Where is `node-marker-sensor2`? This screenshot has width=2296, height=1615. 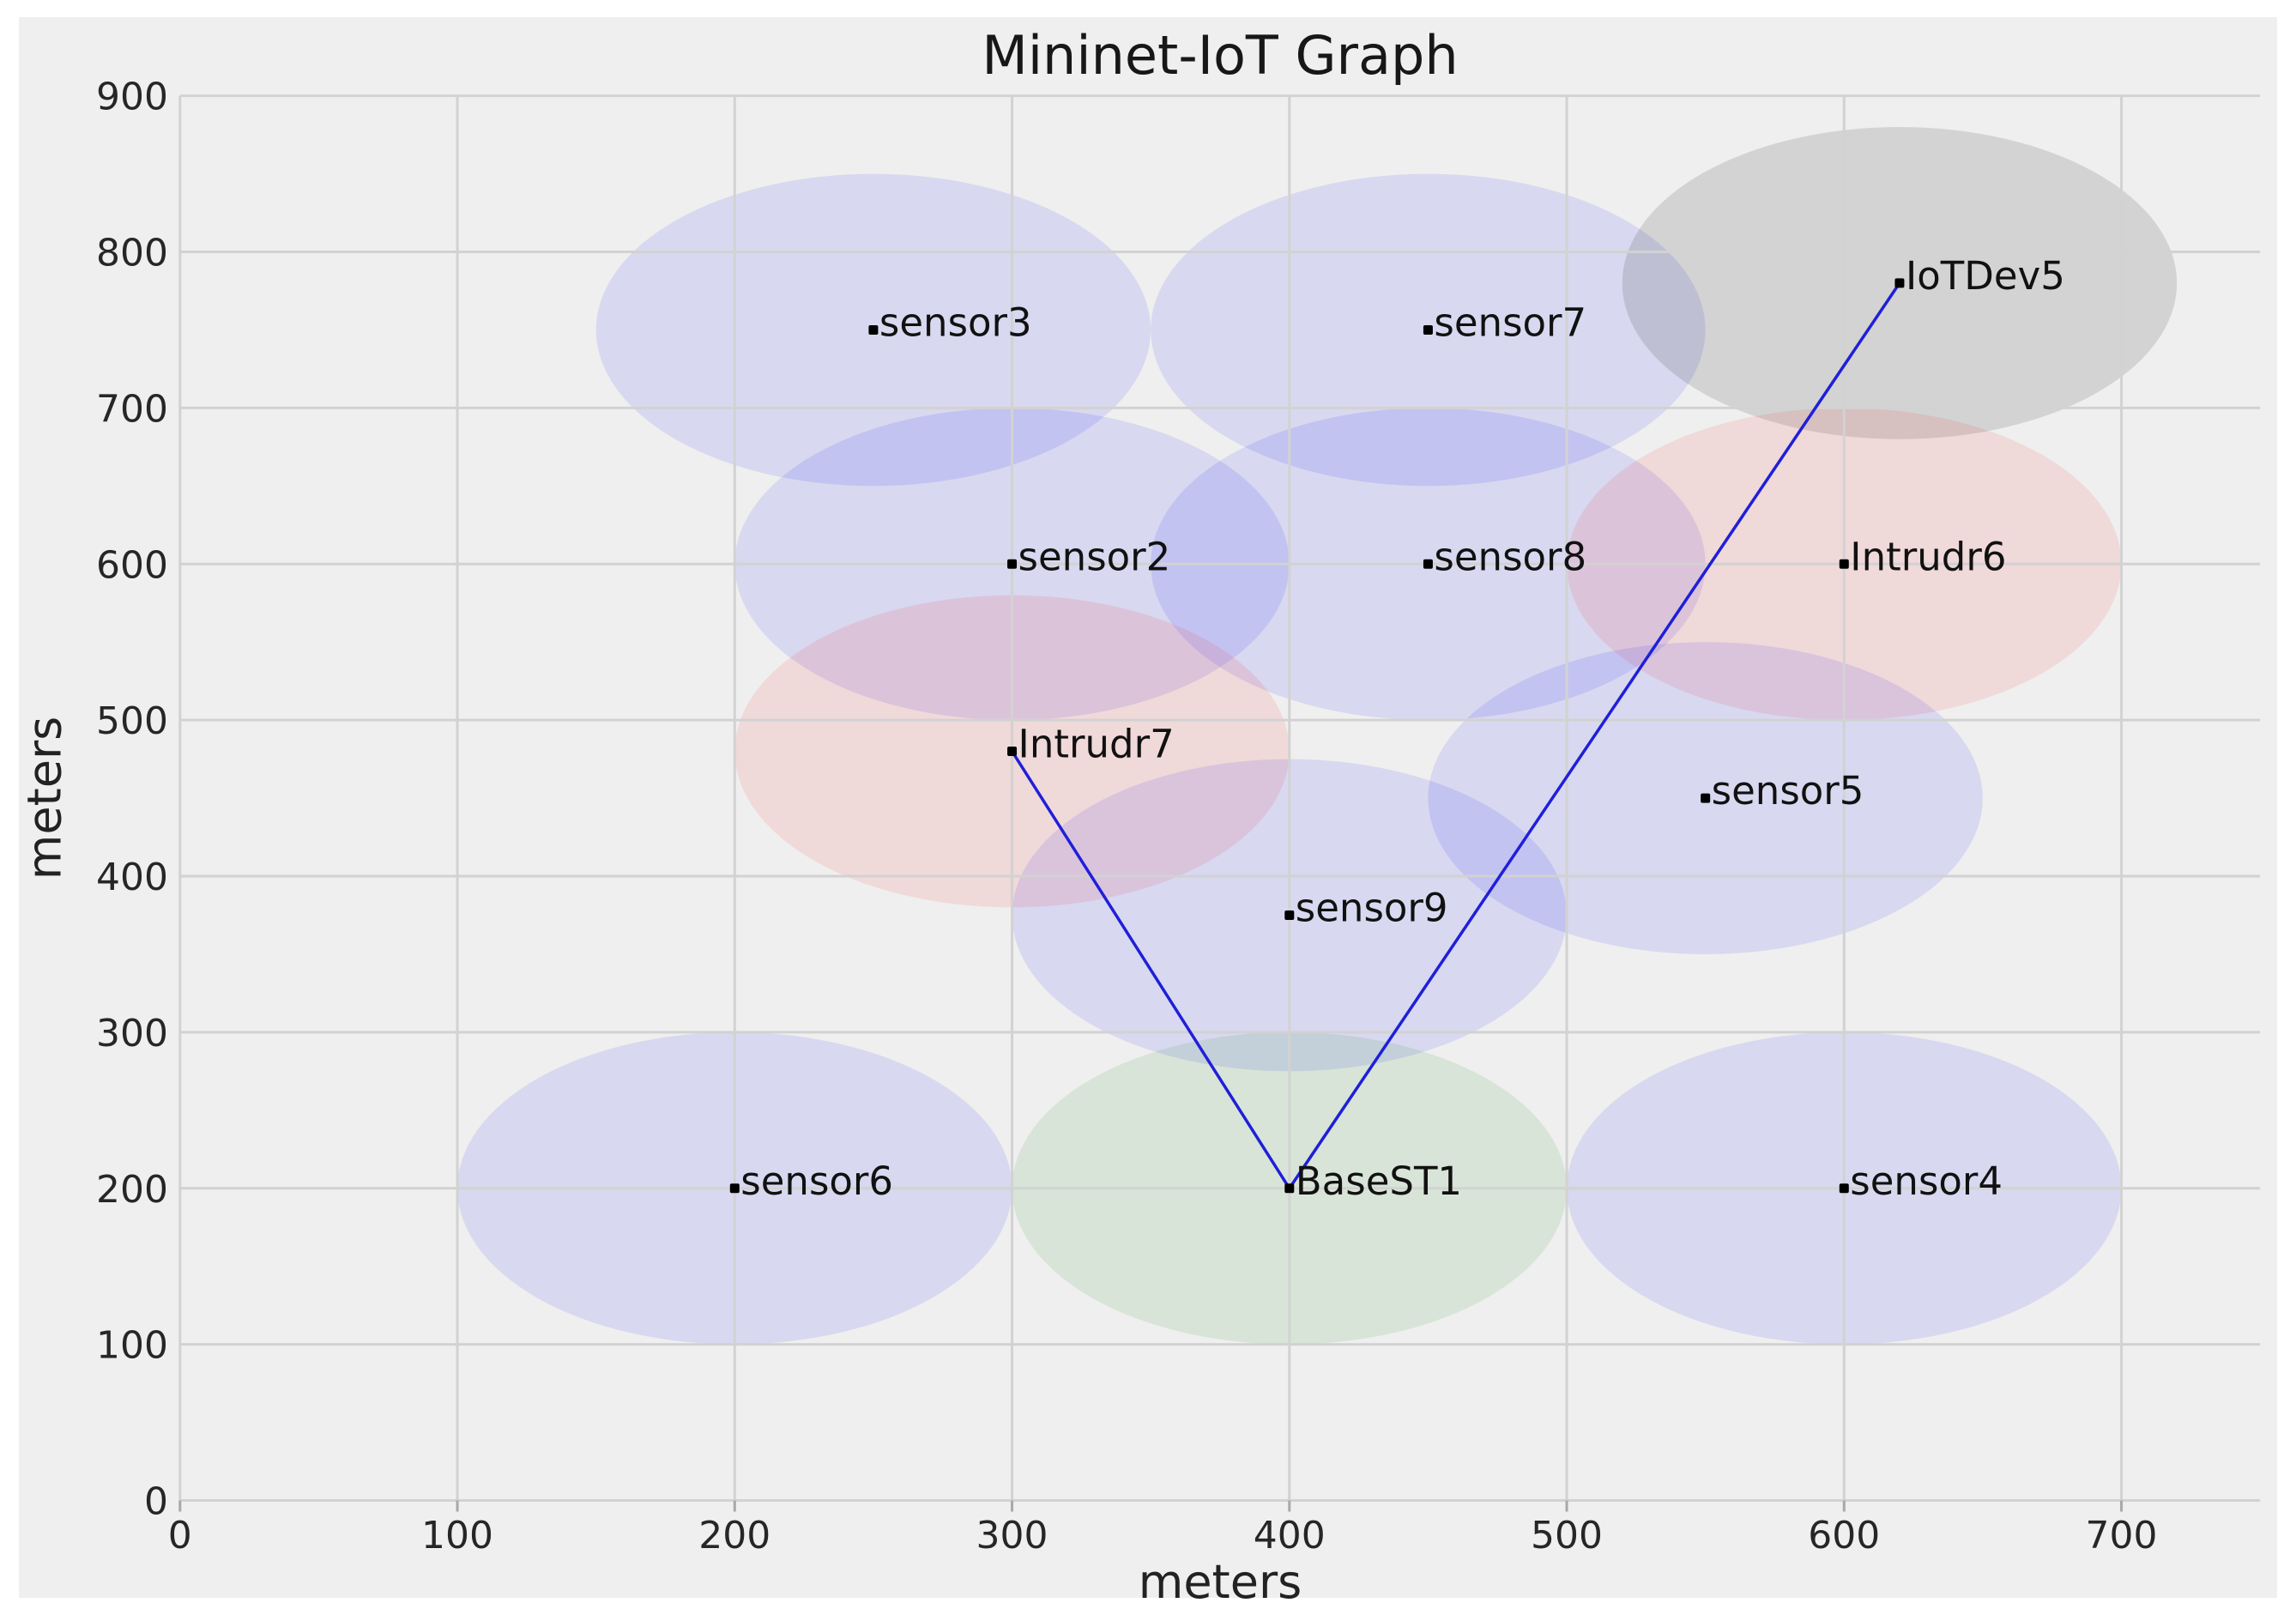 node-marker-sensor2 is located at coordinates (1013, 564).